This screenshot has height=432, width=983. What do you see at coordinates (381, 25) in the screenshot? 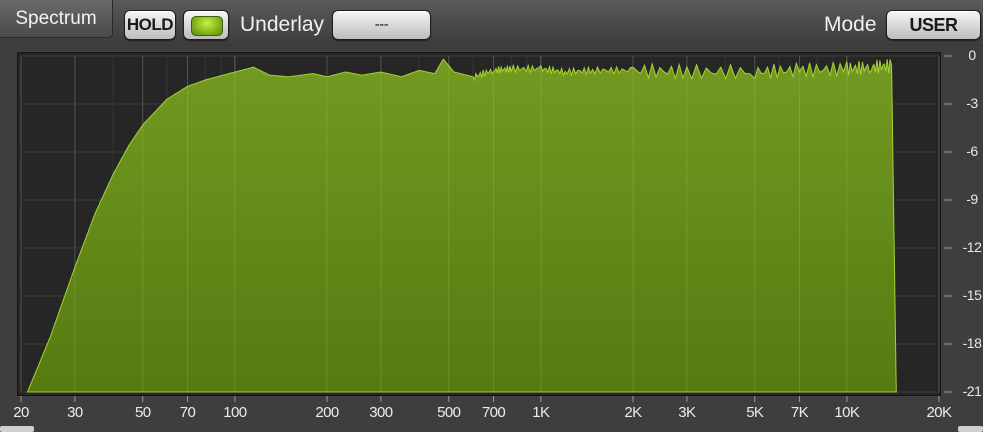
I see `underlay-select: ---` at bounding box center [381, 25].